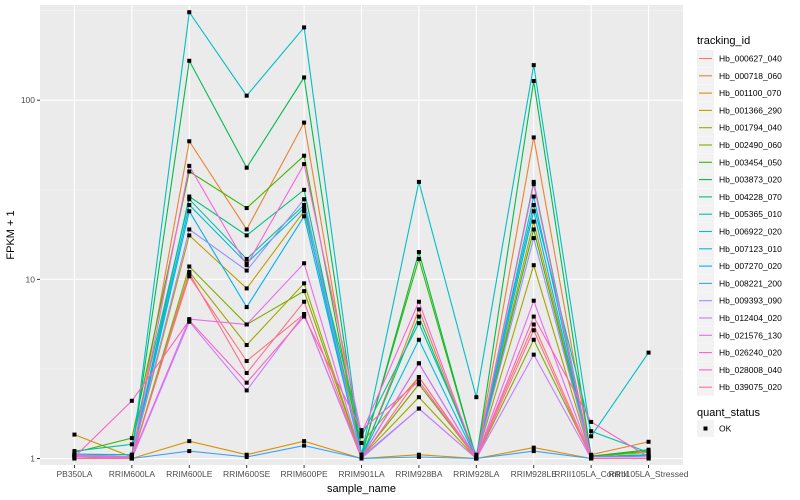  Describe the element at coordinates (723, 41) in the screenshot. I see `legend-title-tracking-id: tracking_id` at that location.